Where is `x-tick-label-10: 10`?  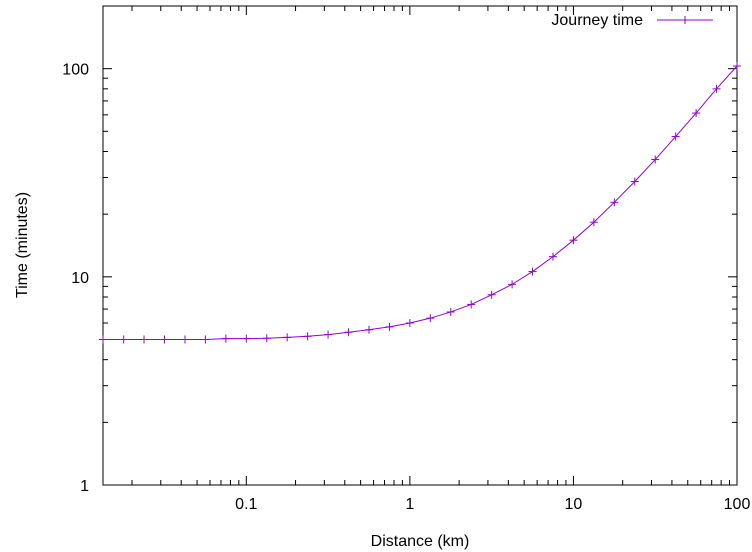
x-tick-label-10: 10 is located at coordinates (574, 504).